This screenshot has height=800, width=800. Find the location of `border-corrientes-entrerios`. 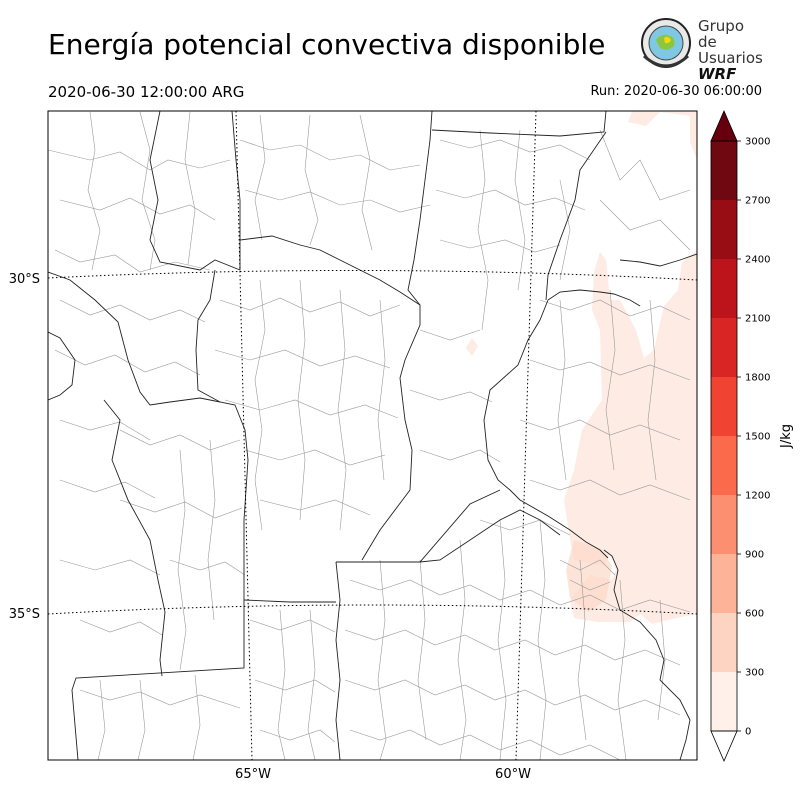

border-corrientes-entrerios is located at coordinates (594, 298).